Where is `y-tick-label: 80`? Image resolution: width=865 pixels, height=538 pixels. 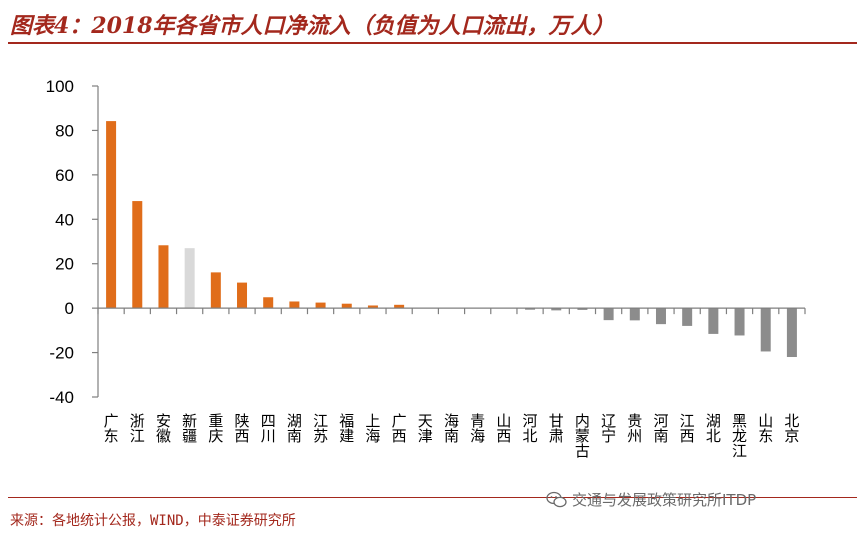
y-tick-label: 80 is located at coordinates (64, 130).